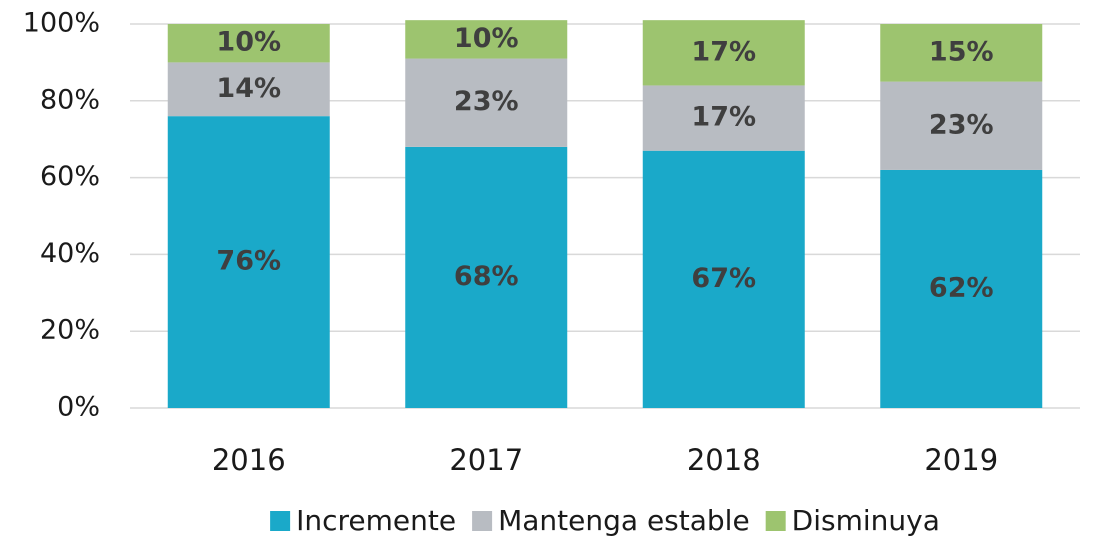 This screenshot has height=538, width=1104. I want to click on y-tick-label: 80%, so click(70, 99).